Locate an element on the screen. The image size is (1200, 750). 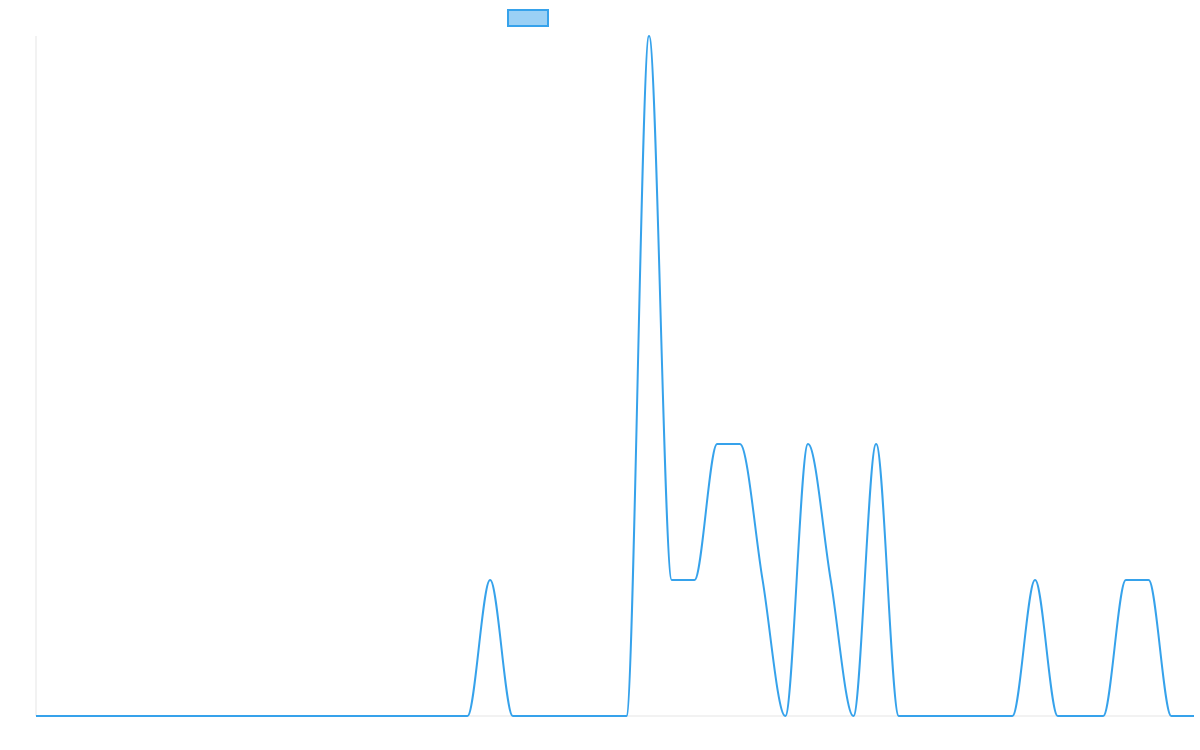
legend is located at coordinates (528, 18).